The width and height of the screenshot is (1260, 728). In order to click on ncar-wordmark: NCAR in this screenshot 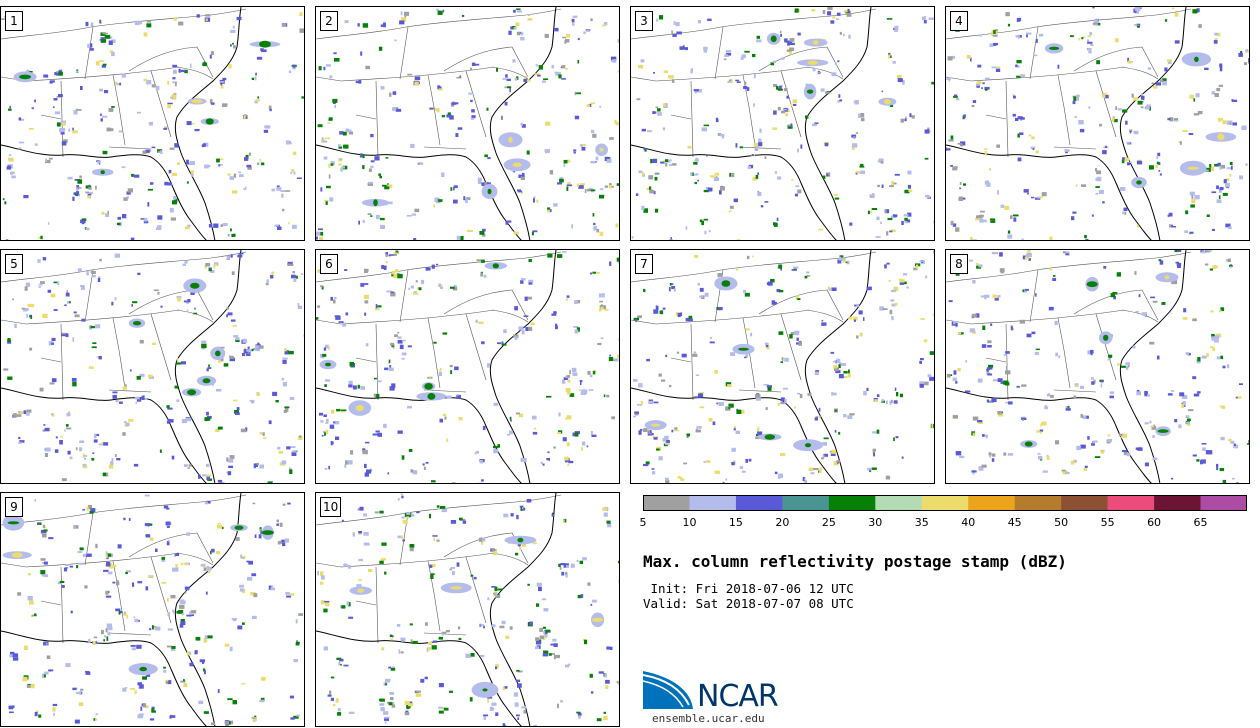, I will do `click(738, 696)`.